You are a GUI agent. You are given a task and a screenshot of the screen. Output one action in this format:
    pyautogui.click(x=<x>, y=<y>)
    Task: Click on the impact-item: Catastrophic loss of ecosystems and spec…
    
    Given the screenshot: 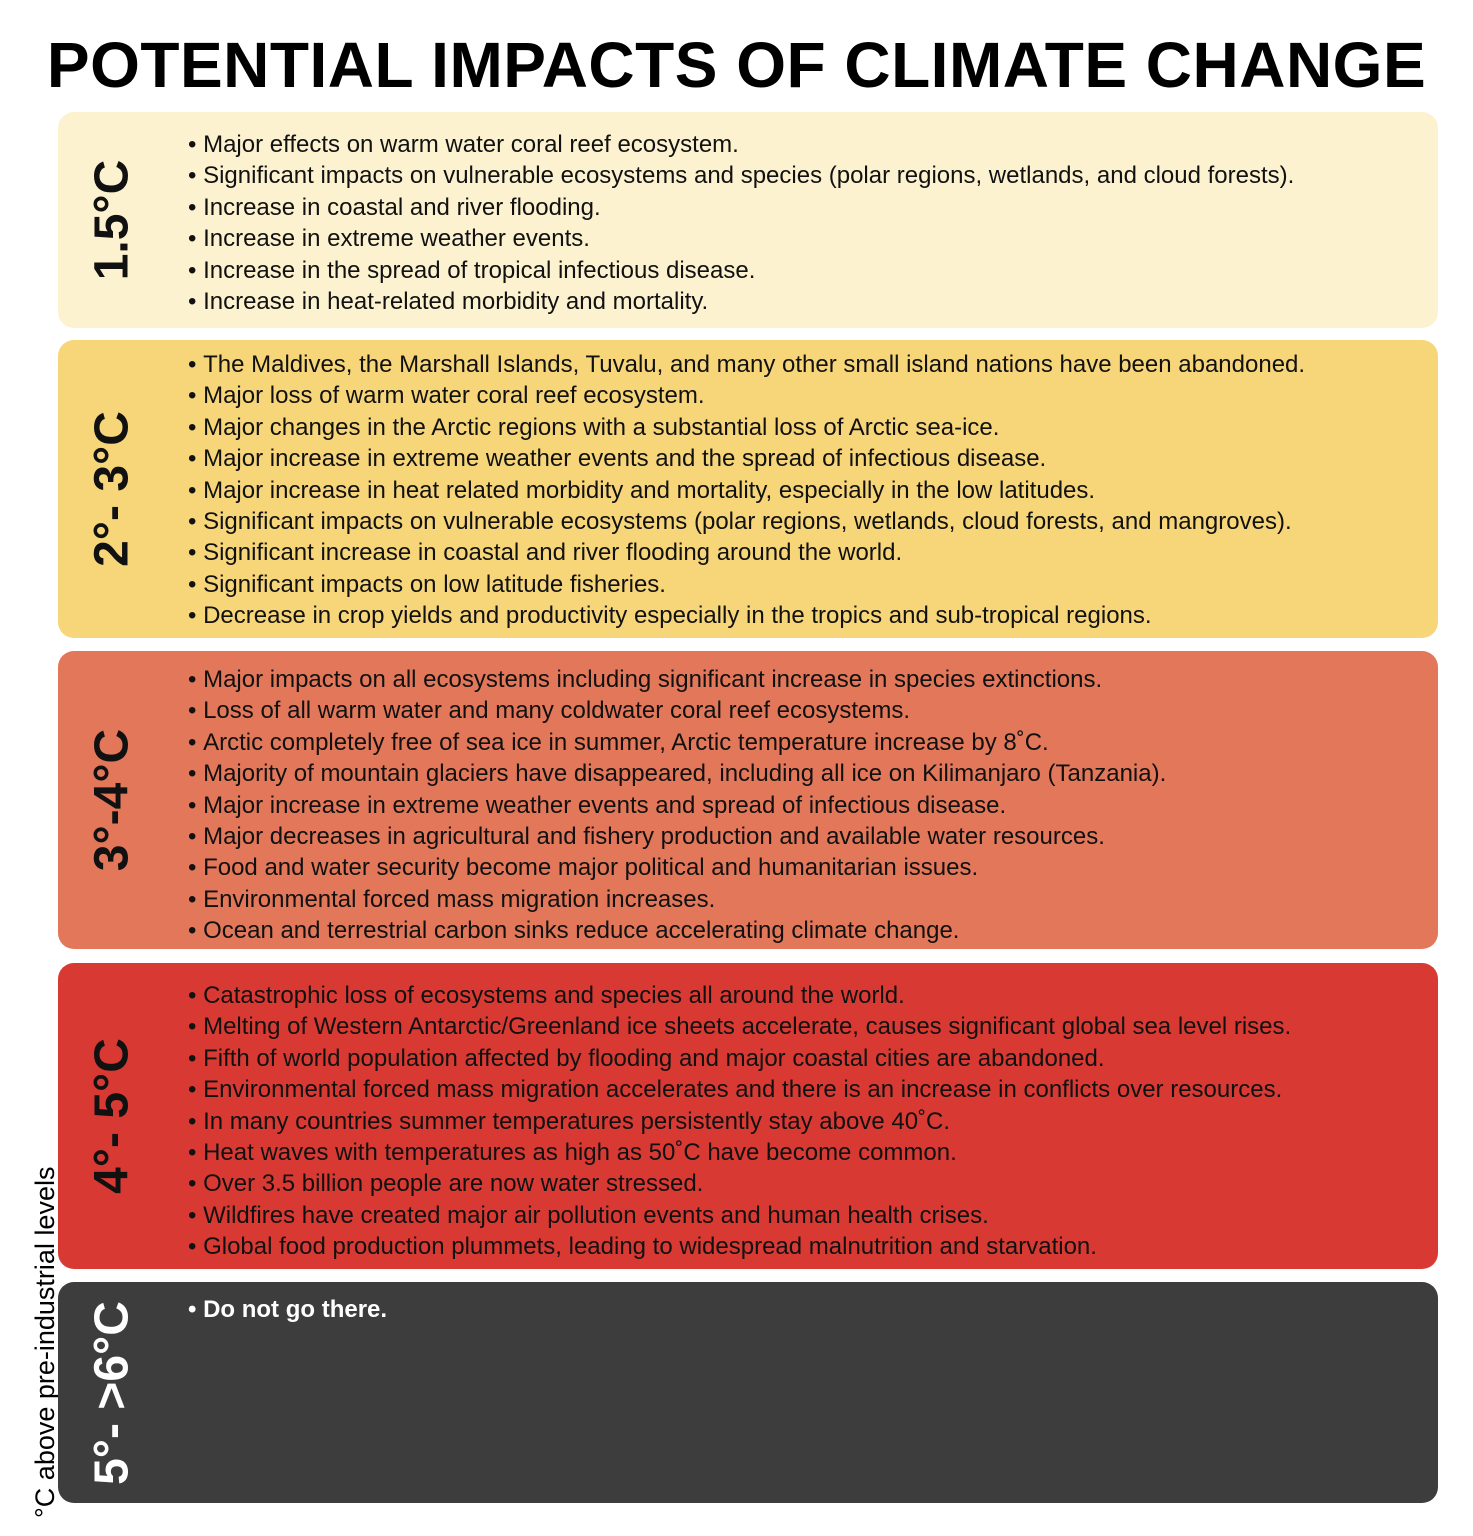 What is the action you would take?
    pyautogui.click(x=807, y=995)
    